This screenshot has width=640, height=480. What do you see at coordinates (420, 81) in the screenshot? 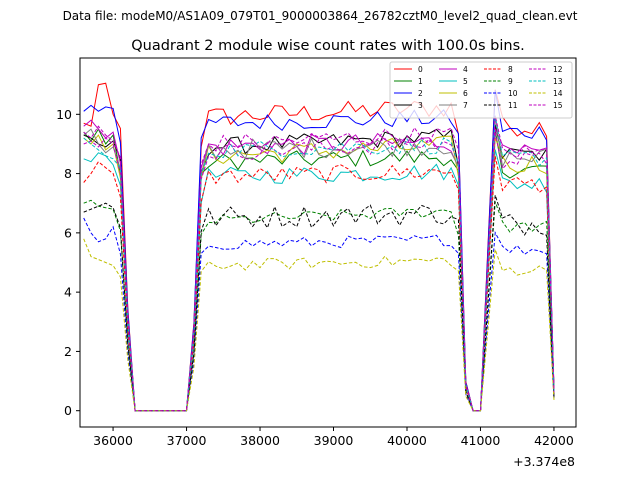
I see `legend-label: 1` at bounding box center [420, 81].